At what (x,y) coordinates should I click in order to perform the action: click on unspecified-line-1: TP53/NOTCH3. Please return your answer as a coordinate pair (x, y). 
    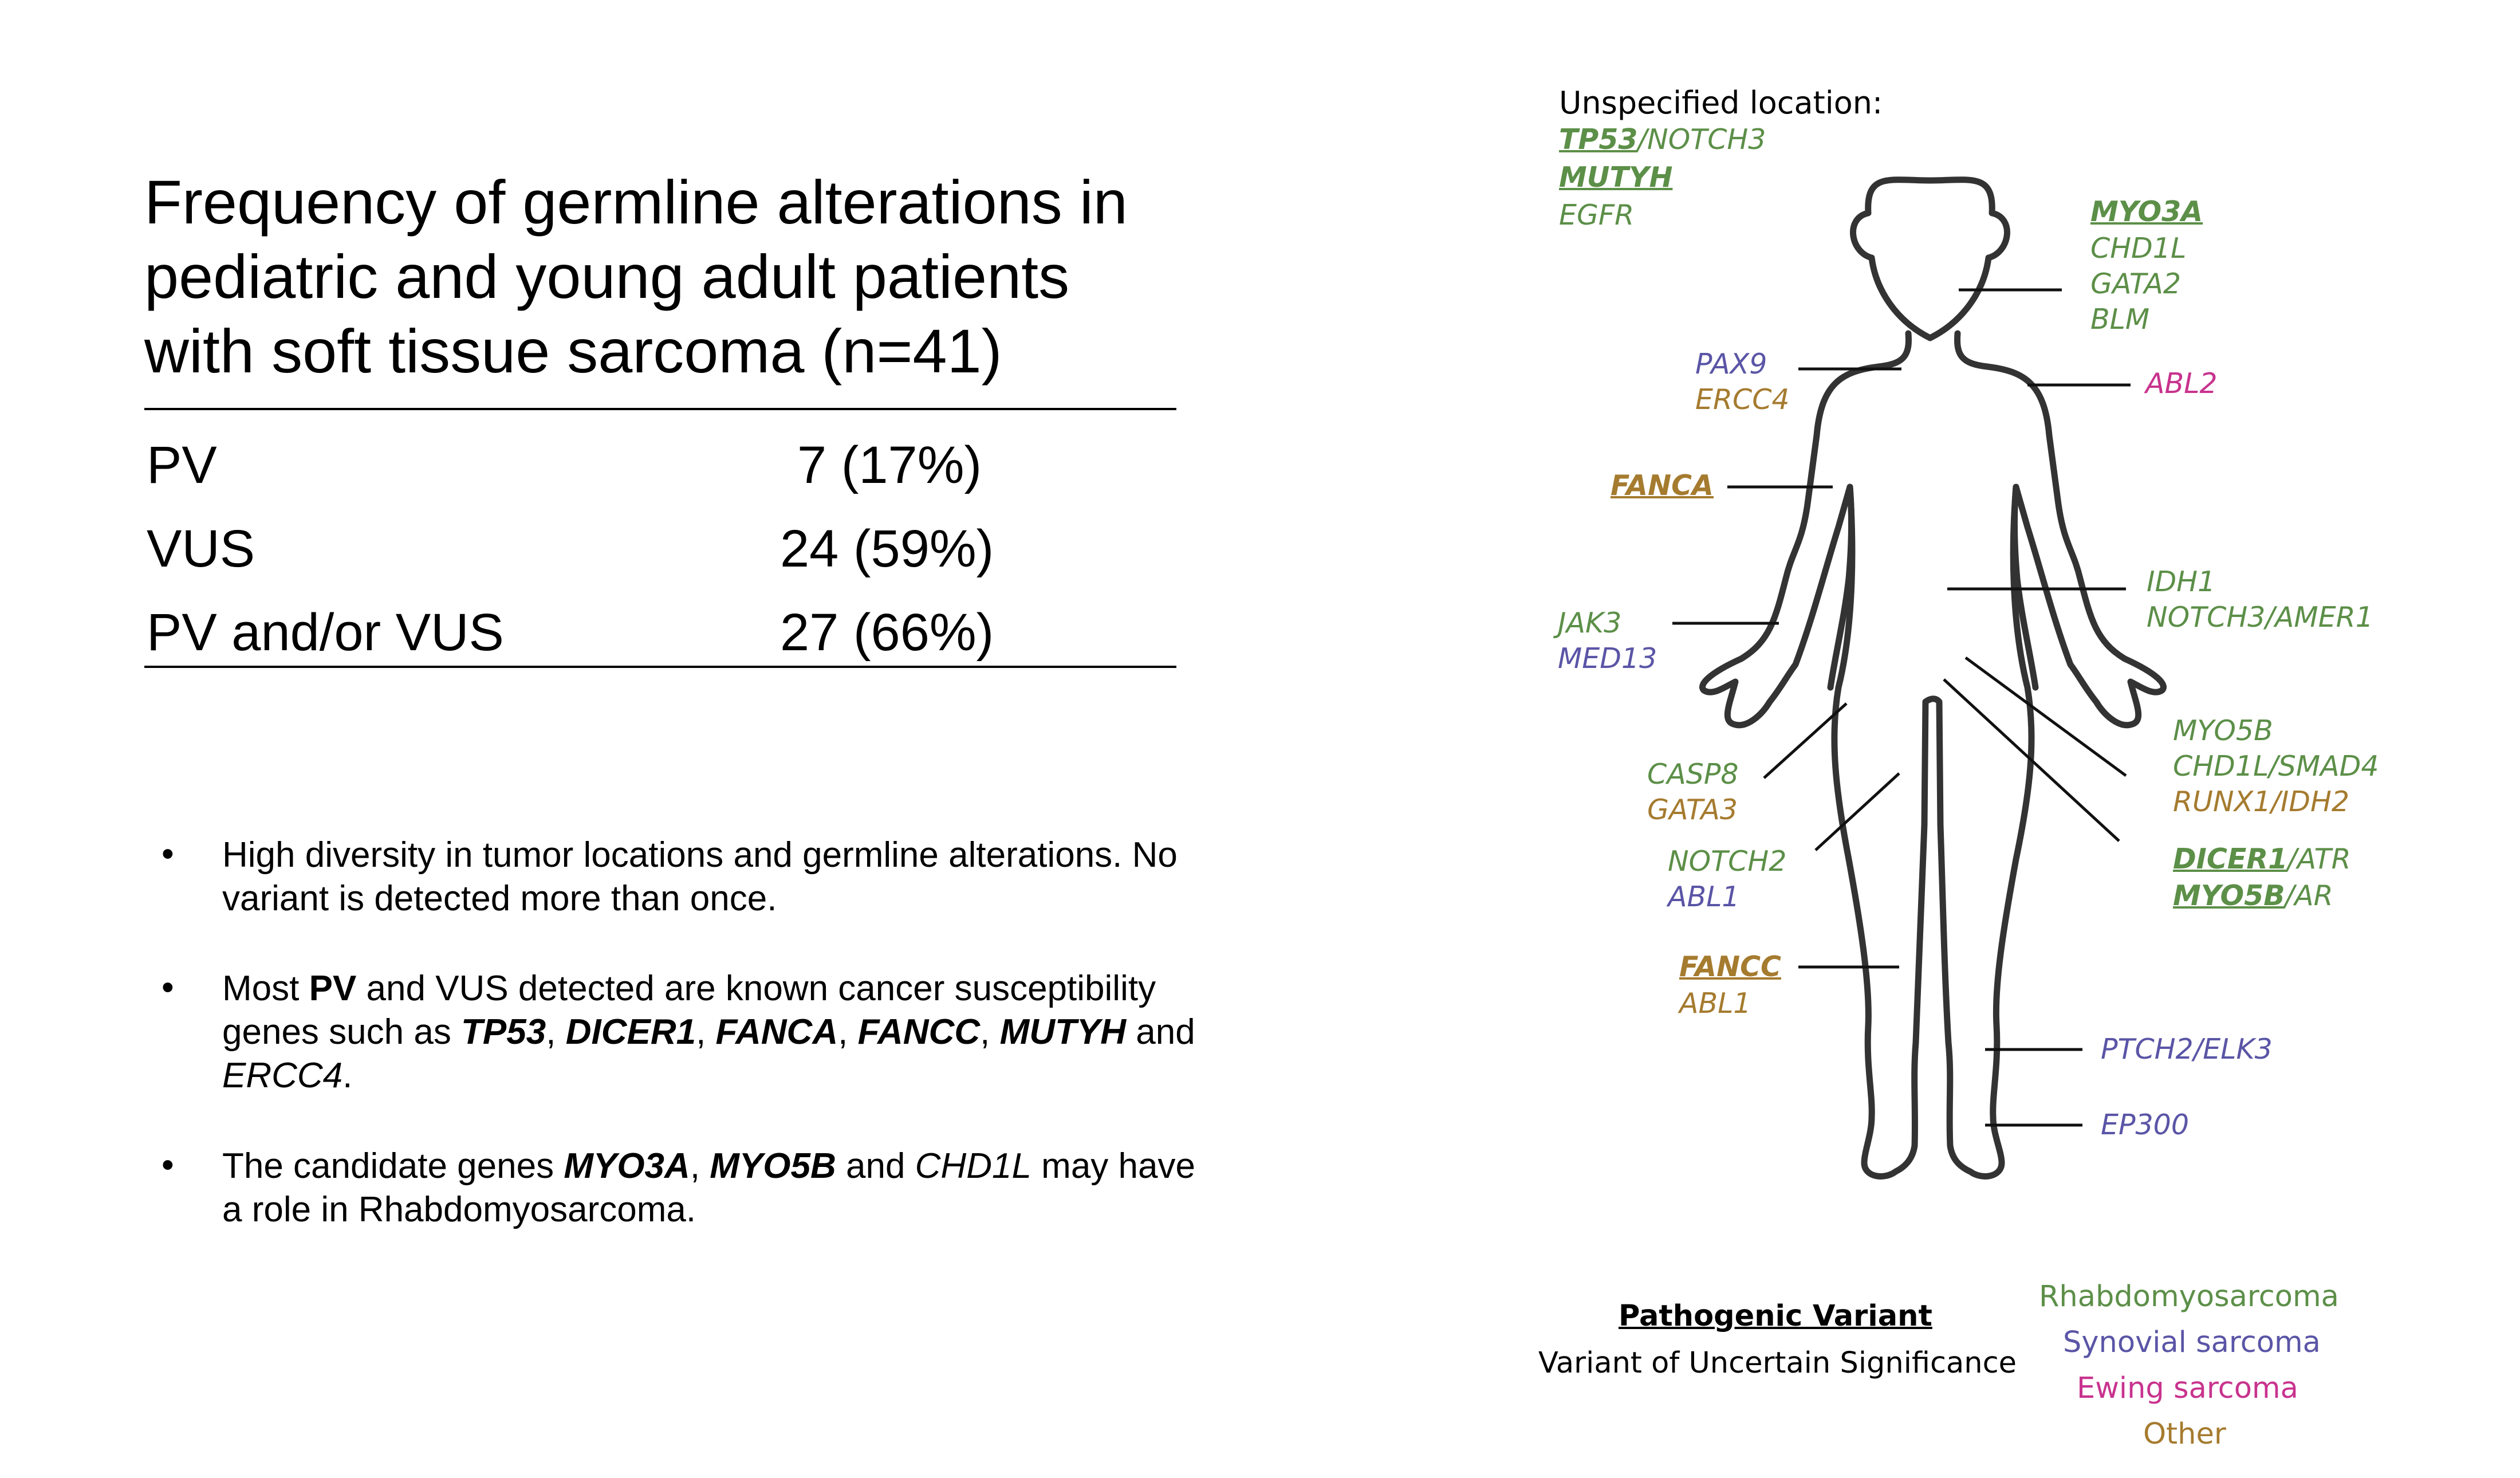
    Looking at the image, I should click on (1662, 140).